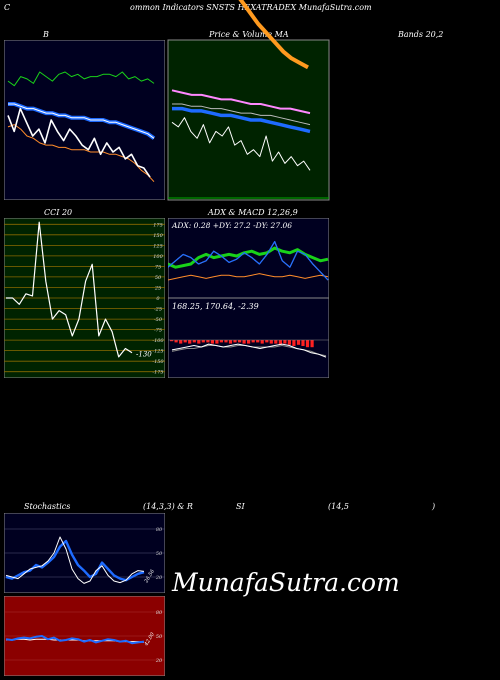 The height and width of the screenshot is (680, 500). What do you see at coordinates (46, 34) in the screenshot?
I see `label-bollinger: B` at bounding box center [46, 34].